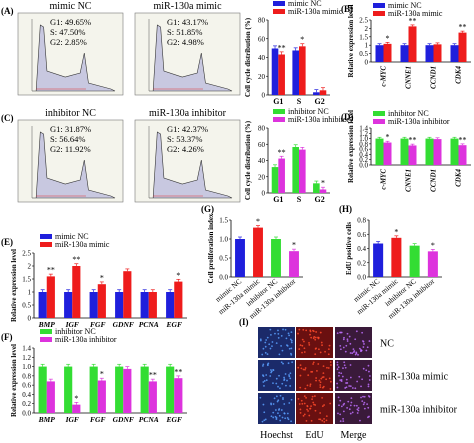  Describe the element at coordinates (408, 113) in the screenshot. I see `legend-label: inhibitor NC` at that location.